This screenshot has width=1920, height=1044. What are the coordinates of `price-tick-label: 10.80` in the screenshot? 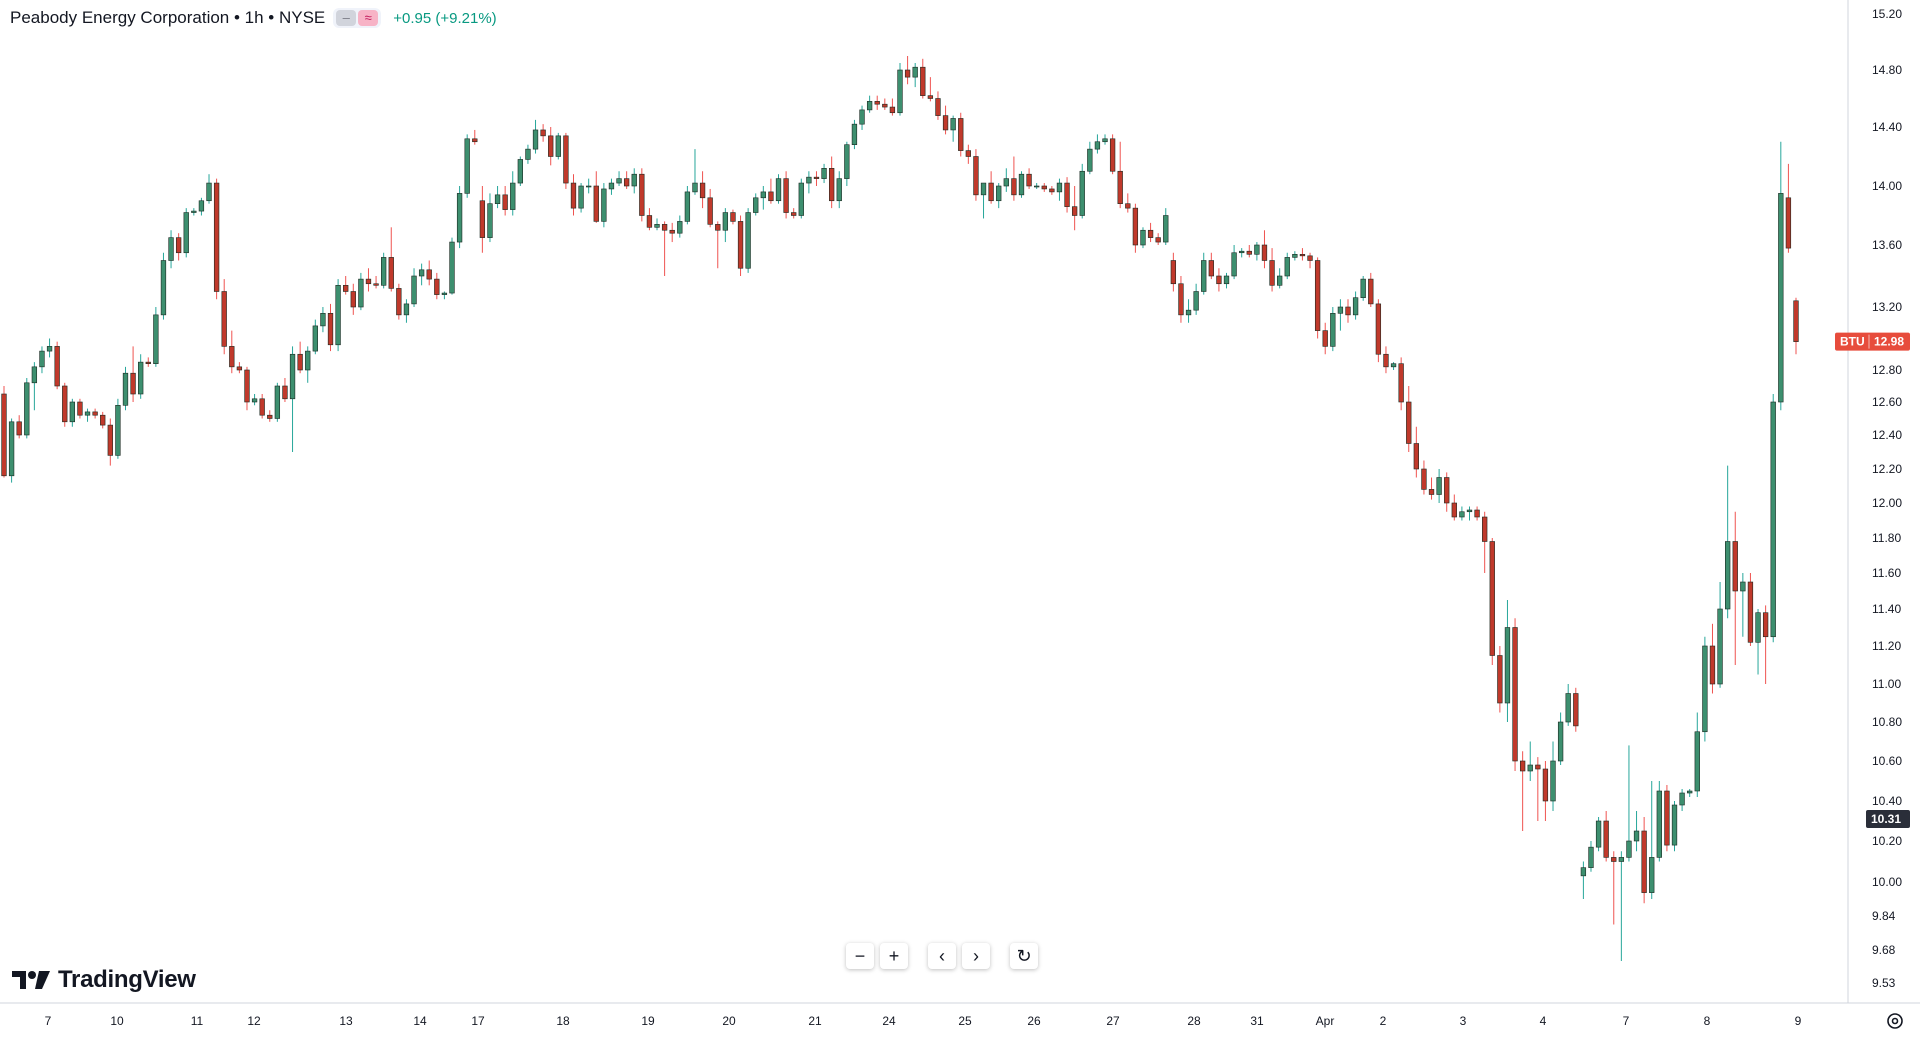 It's located at (1887, 722).